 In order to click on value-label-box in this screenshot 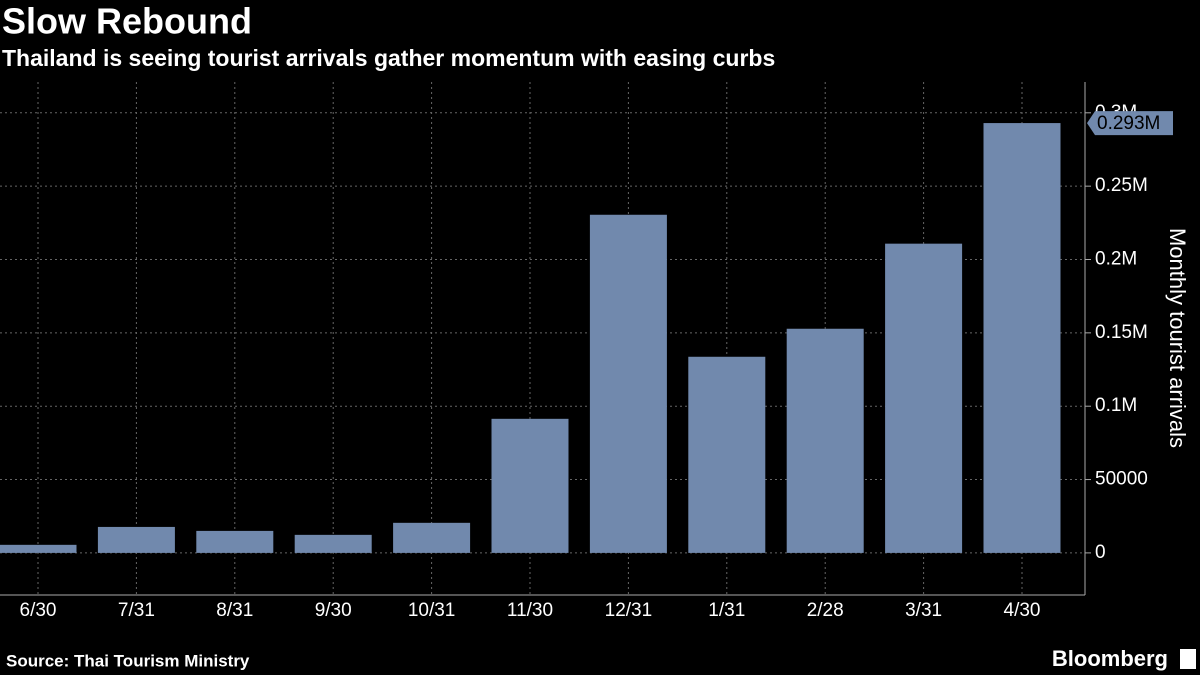, I will do `click(1130, 123)`.